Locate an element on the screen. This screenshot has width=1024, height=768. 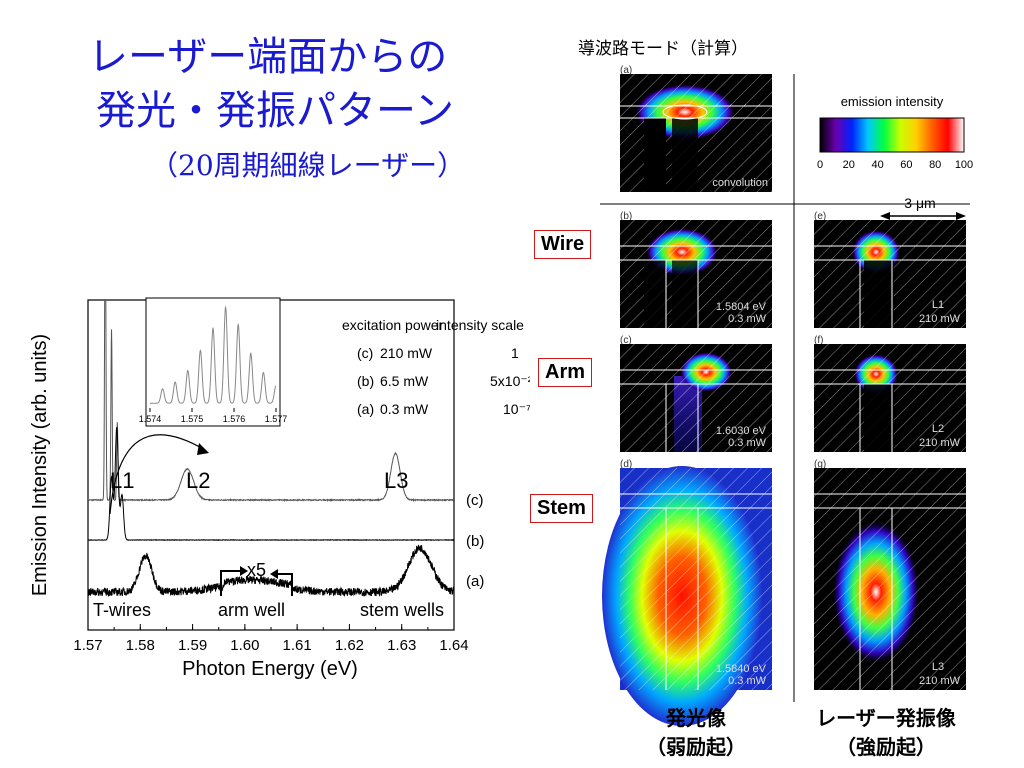
x5-right-arrowhead is located at coordinates (274, 574).